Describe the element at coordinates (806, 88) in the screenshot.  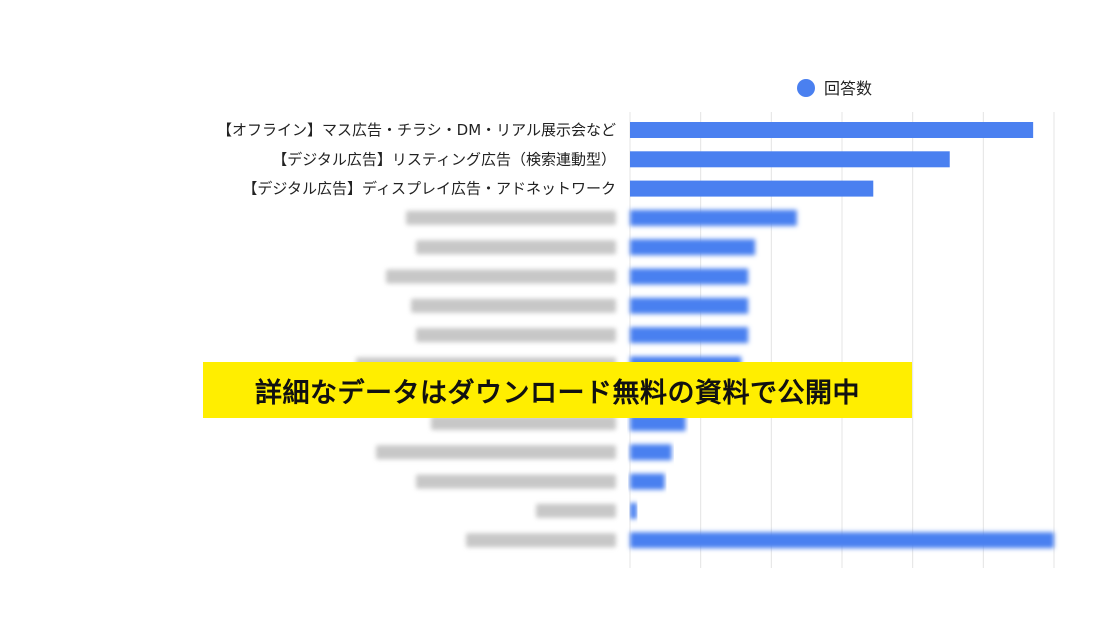
I see `legend-dot` at that location.